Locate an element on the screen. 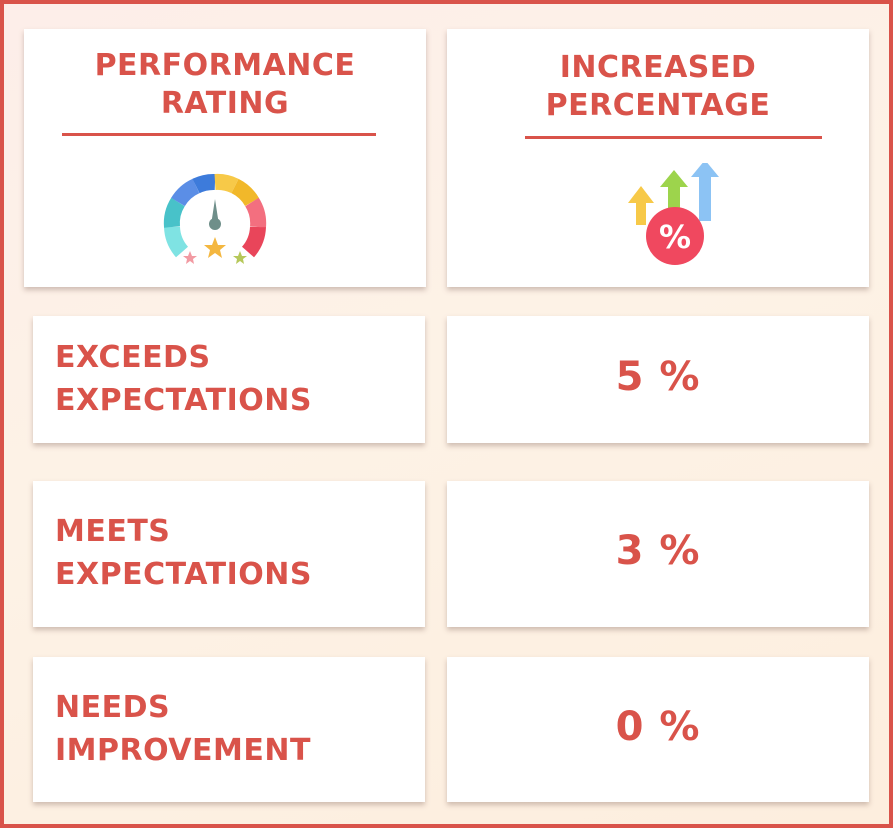  rating-card-exceeds: EXCEEDS EXPECTATIONS is located at coordinates (229, 379).